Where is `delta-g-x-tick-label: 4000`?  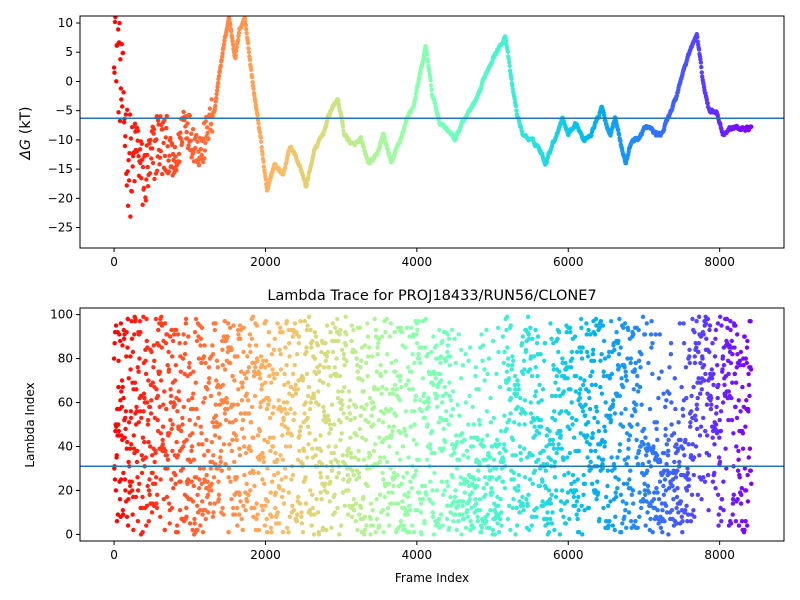 delta-g-x-tick-label: 4000 is located at coordinates (417, 262).